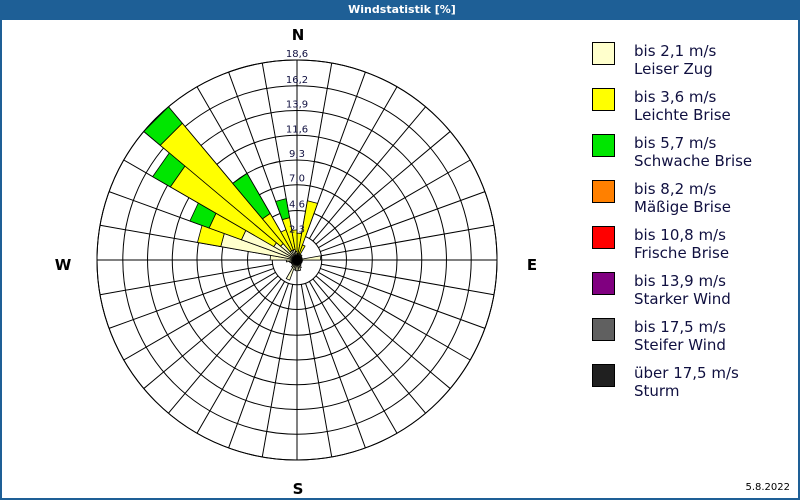 The height and width of the screenshot is (500, 800). What do you see at coordinates (680, 327) in the screenshot?
I see `legend-speed: bis 17,5 m/s` at bounding box center [680, 327].